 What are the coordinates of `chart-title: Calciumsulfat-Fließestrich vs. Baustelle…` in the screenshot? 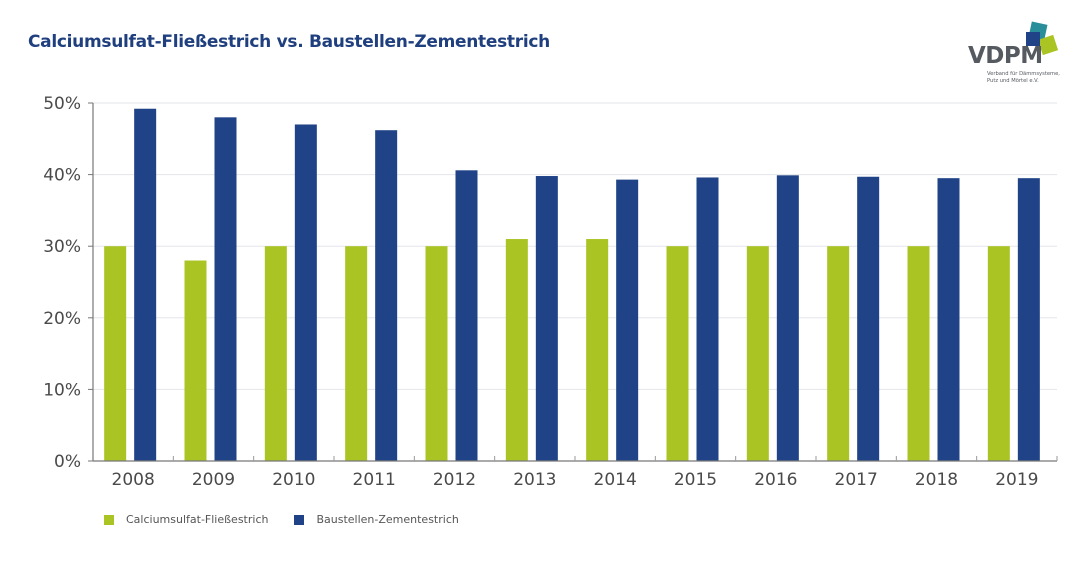 It's located at (289, 42).